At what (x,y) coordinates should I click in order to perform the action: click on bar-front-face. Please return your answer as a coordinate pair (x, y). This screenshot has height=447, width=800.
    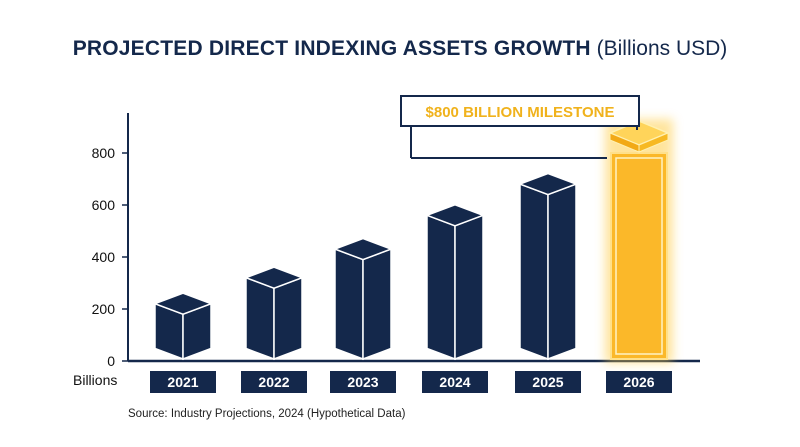
    Looking at the image, I should click on (639, 256).